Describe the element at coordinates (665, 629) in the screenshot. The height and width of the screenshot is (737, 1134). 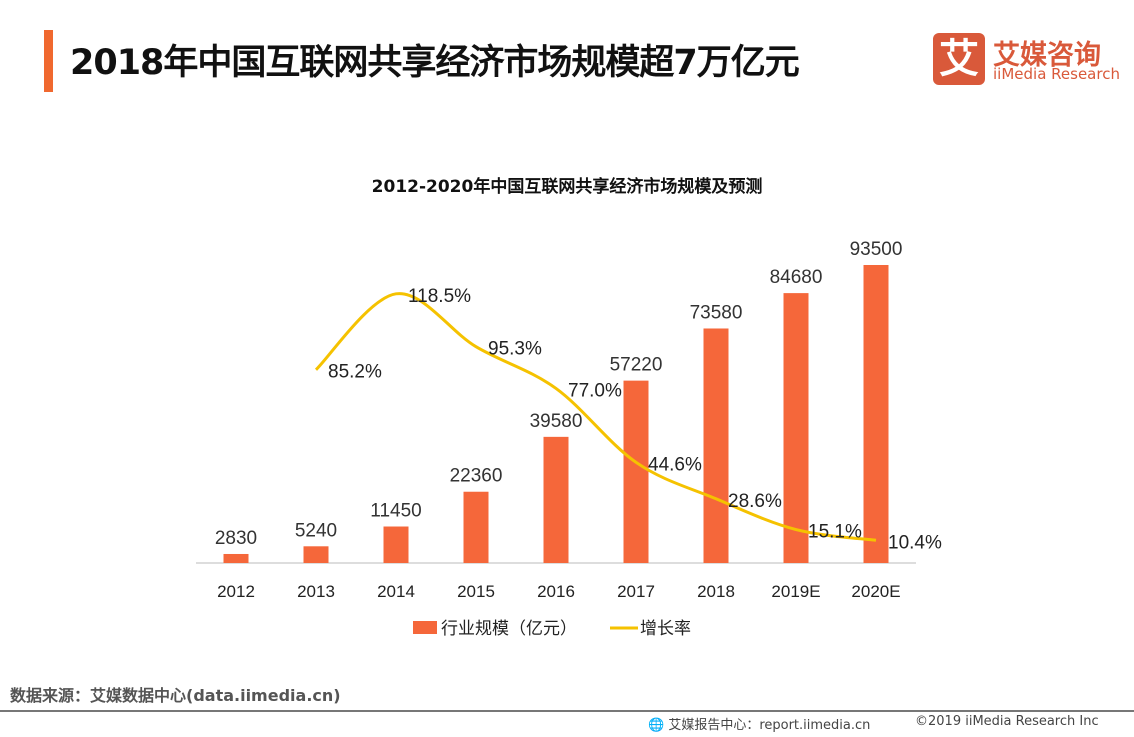
I see `legend-line-label: 增长率` at that location.